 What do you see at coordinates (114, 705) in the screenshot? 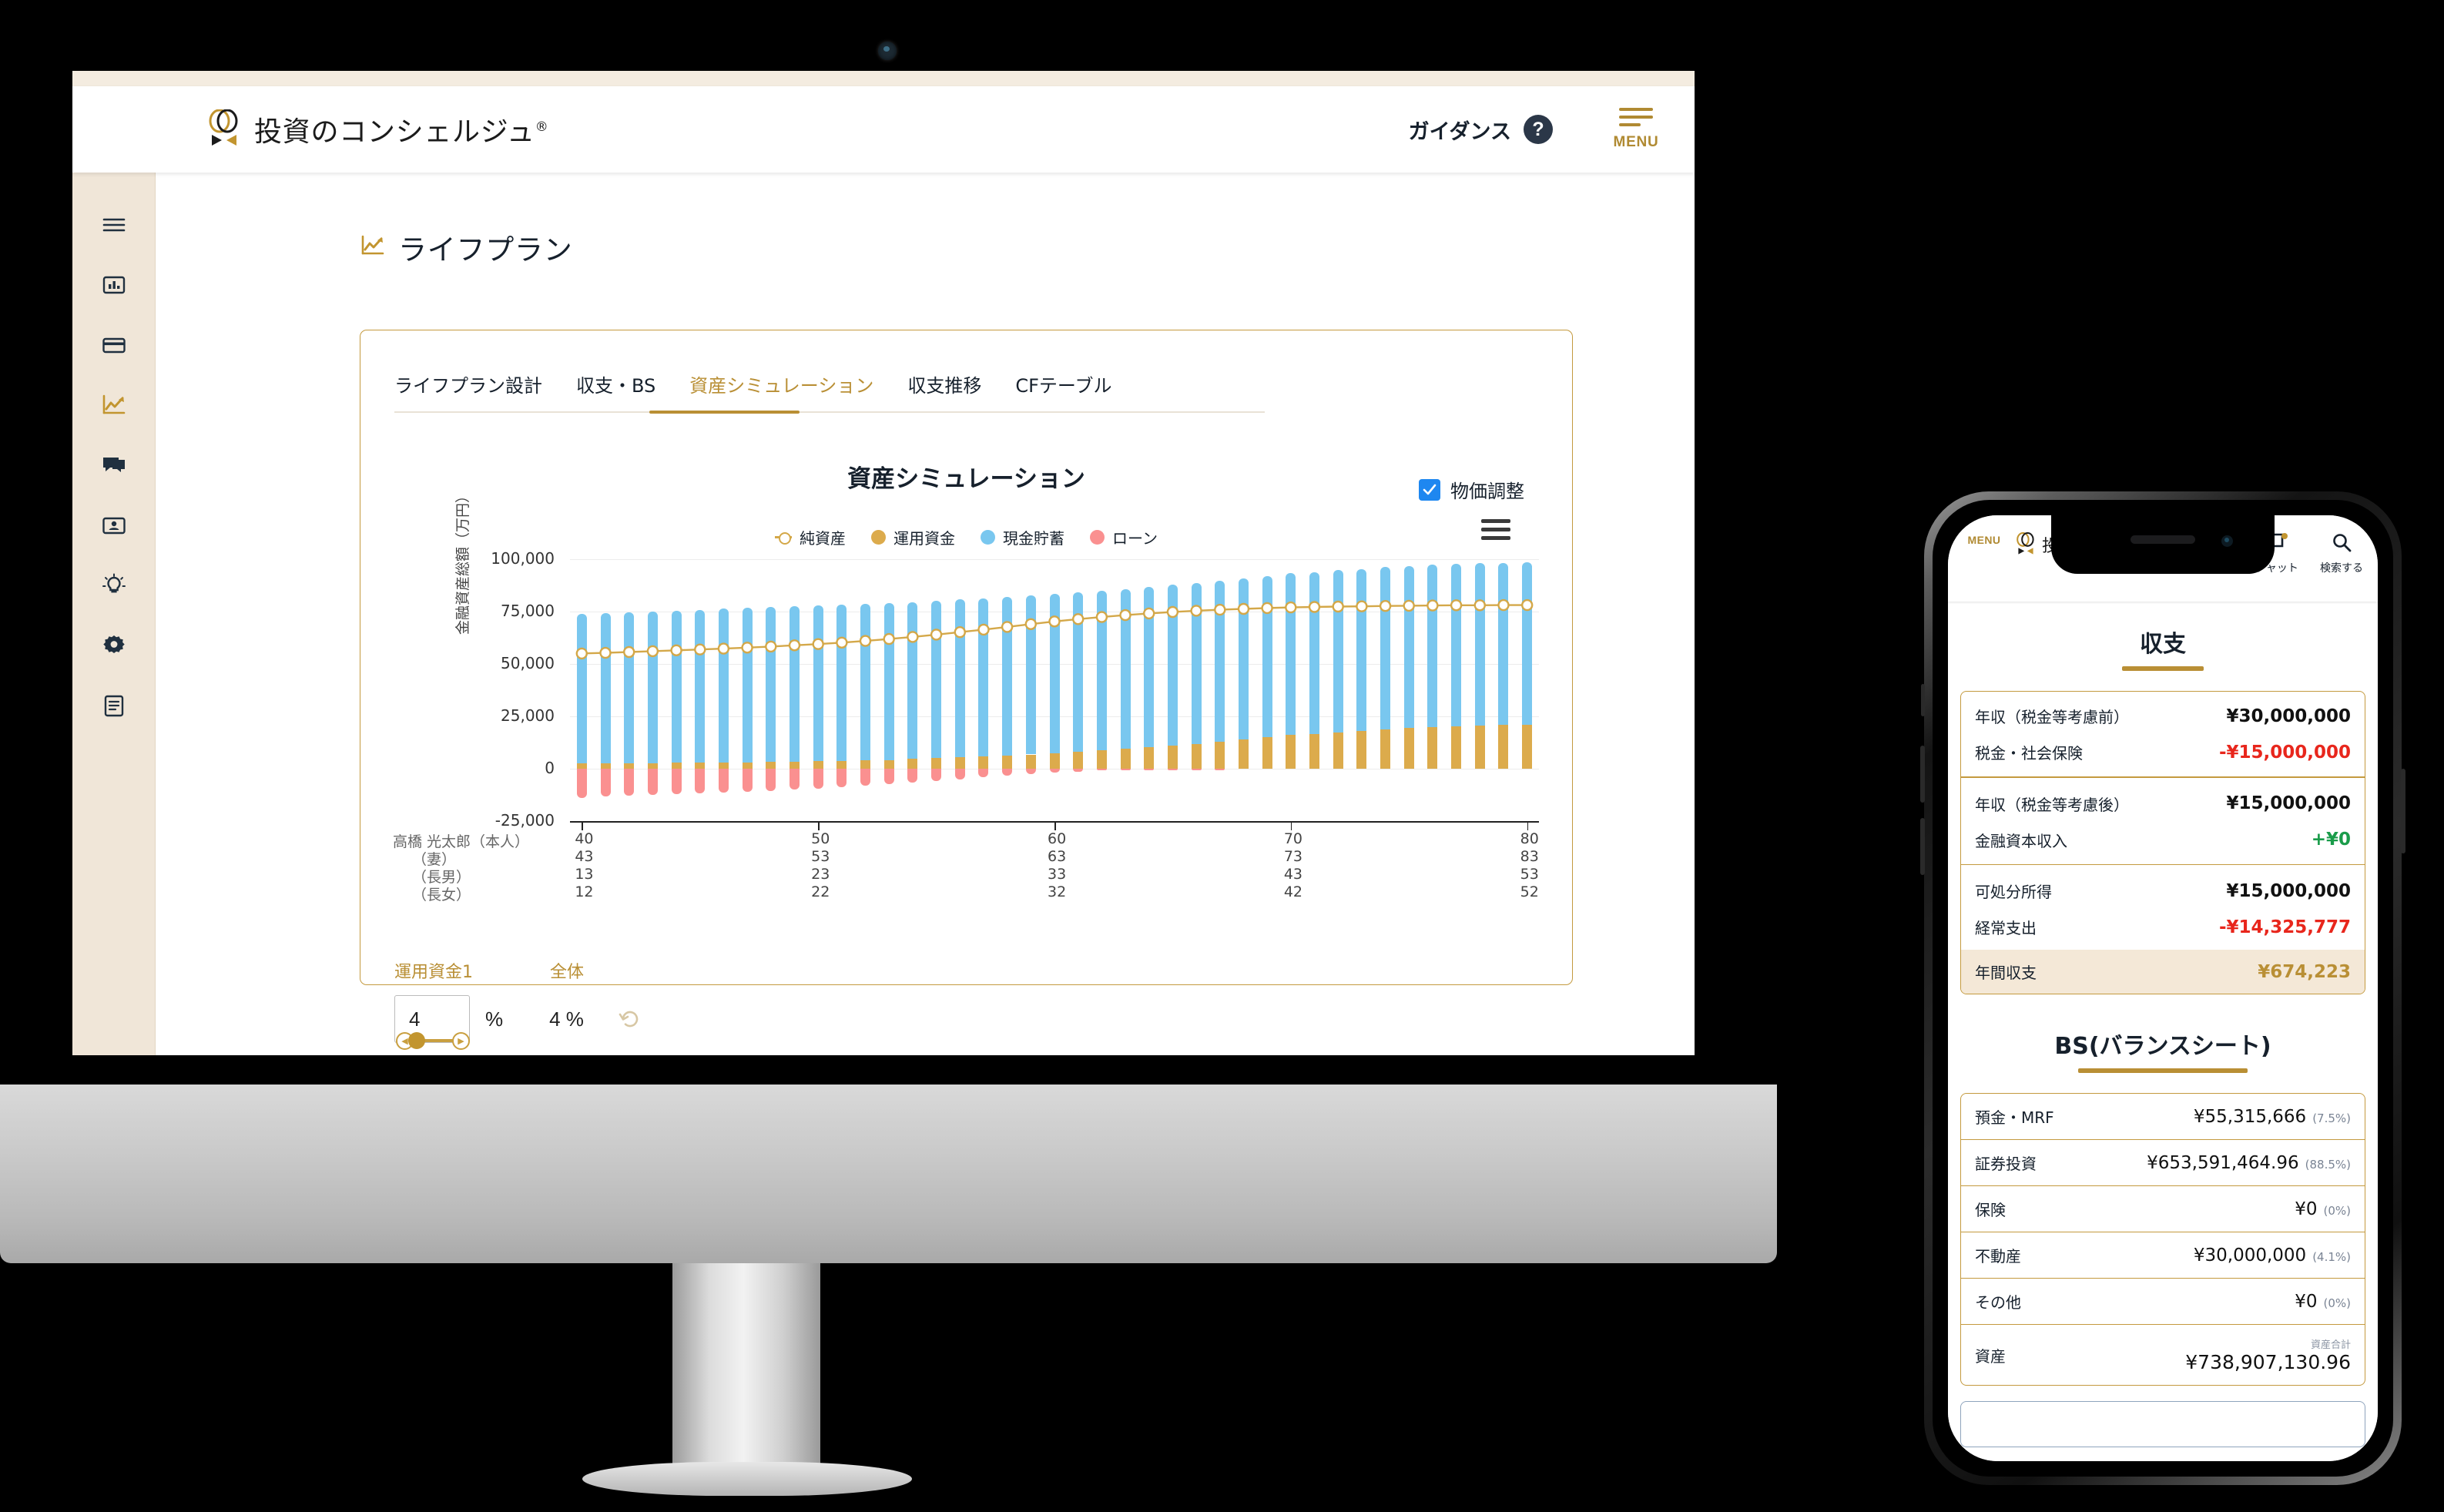
I see `sidebar-item-documents` at bounding box center [114, 705].